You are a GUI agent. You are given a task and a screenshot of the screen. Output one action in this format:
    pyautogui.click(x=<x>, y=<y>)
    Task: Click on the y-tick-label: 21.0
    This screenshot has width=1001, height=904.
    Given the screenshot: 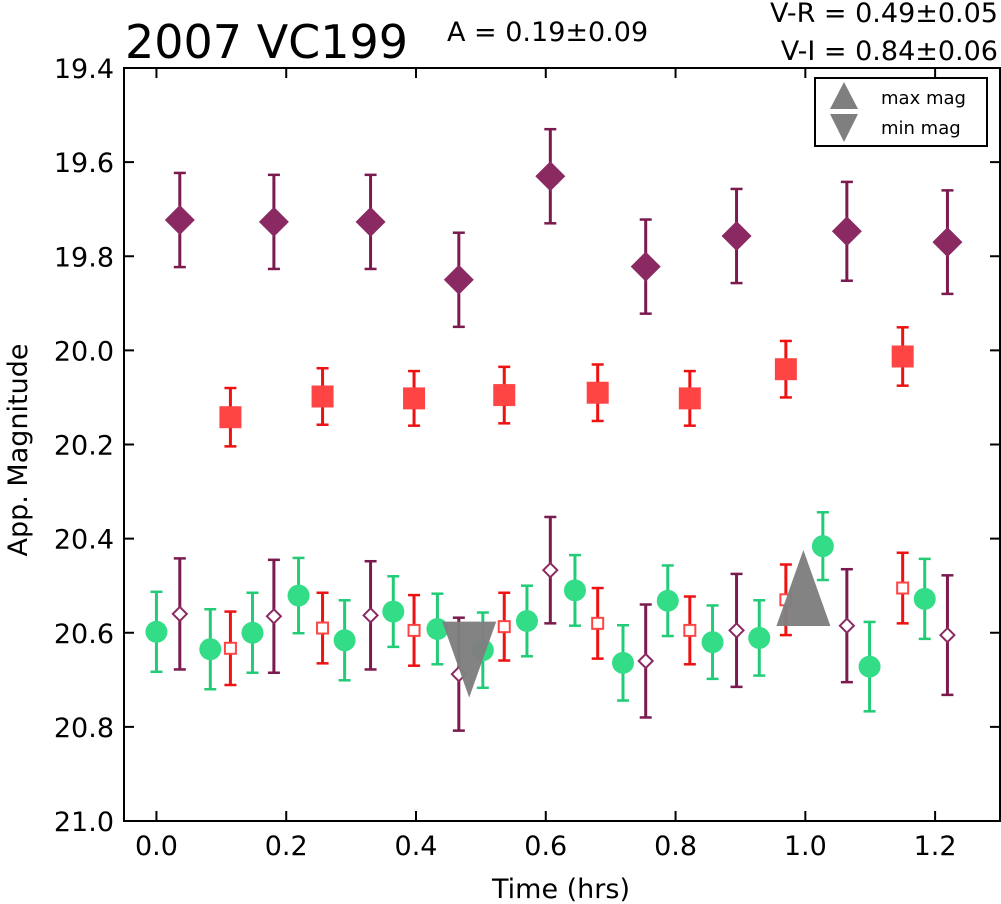 What is the action you would take?
    pyautogui.click(x=84, y=822)
    